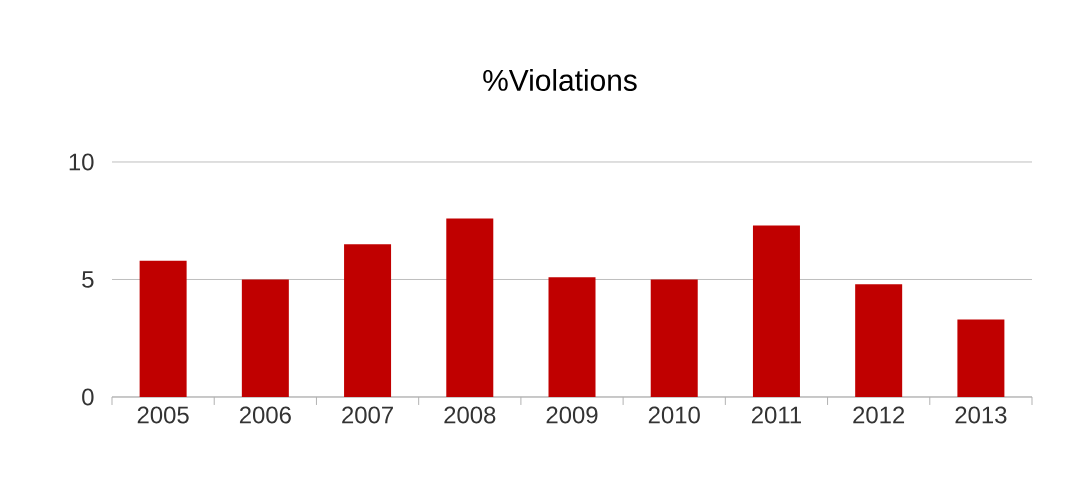 The height and width of the screenshot is (493, 1070). What do you see at coordinates (81, 162) in the screenshot?
I see `y-tick-label: 10` at bounding box center [81, 162].